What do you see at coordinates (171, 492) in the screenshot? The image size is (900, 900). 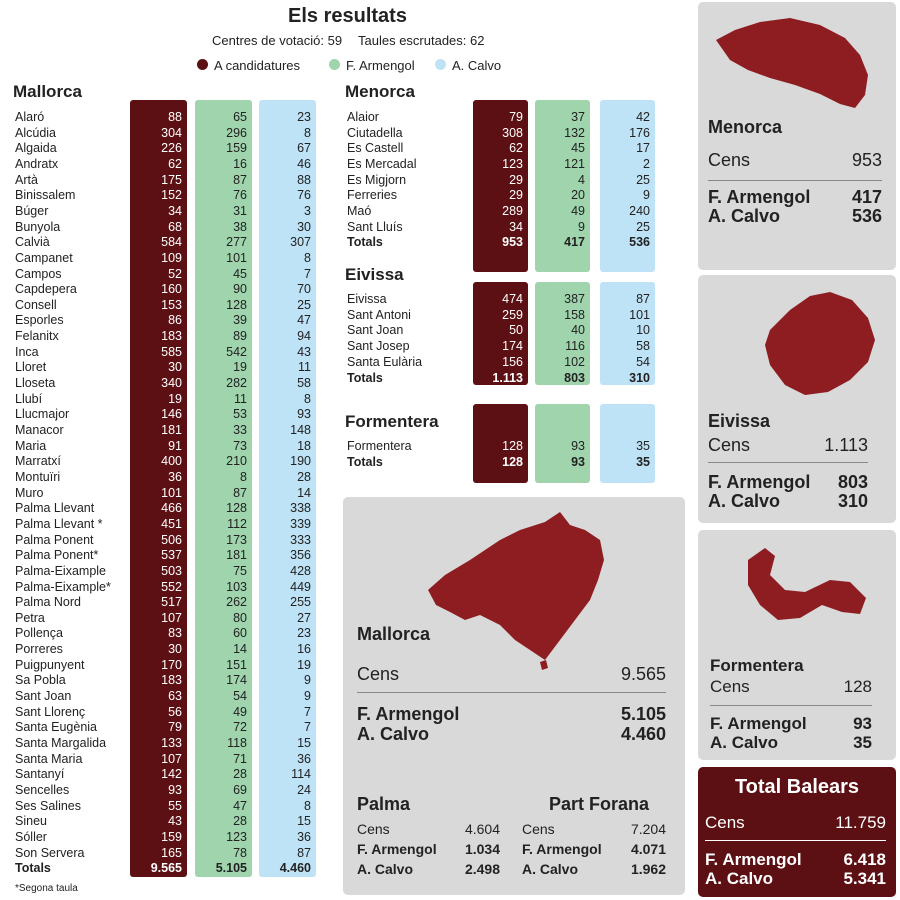 I see `cell: 101` at bounding box center [171, 492].